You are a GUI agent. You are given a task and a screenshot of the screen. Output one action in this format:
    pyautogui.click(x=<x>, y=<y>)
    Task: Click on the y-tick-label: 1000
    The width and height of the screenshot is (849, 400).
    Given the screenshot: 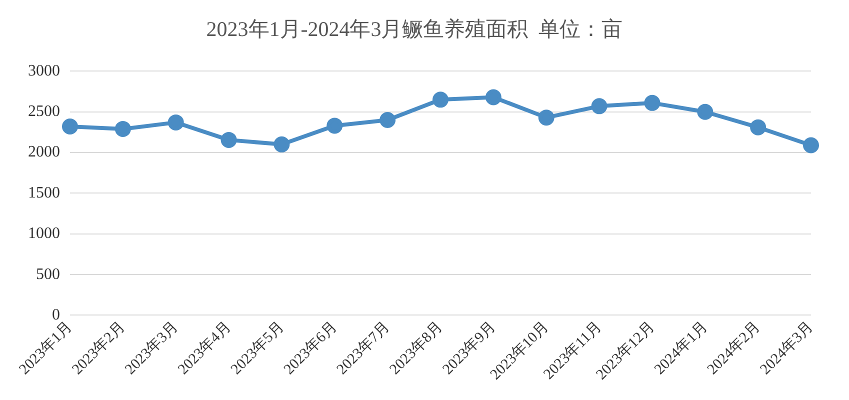 What is the action you would take?
    pyautogui.click(x=44, y=233)
    